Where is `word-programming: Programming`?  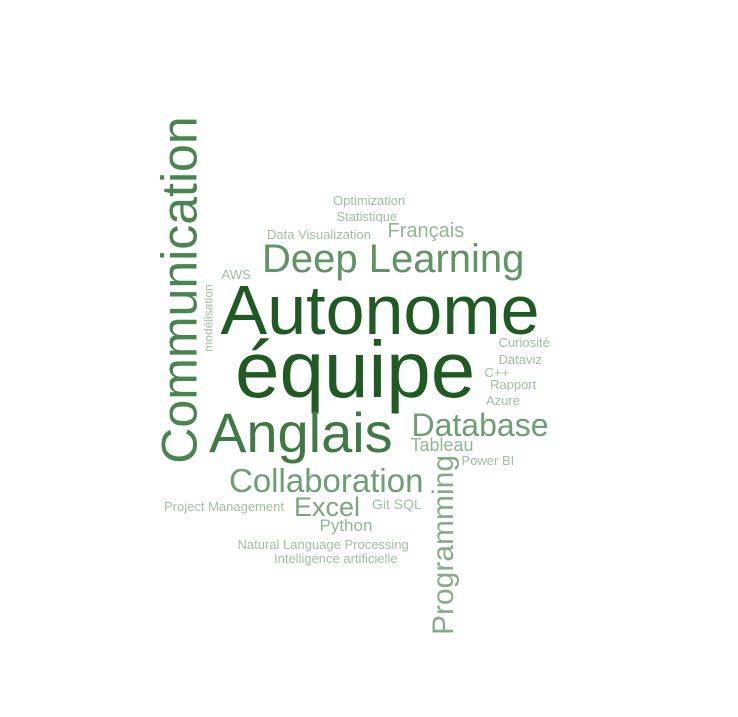 word-programming: Programming is located at coordinates (444, 545).